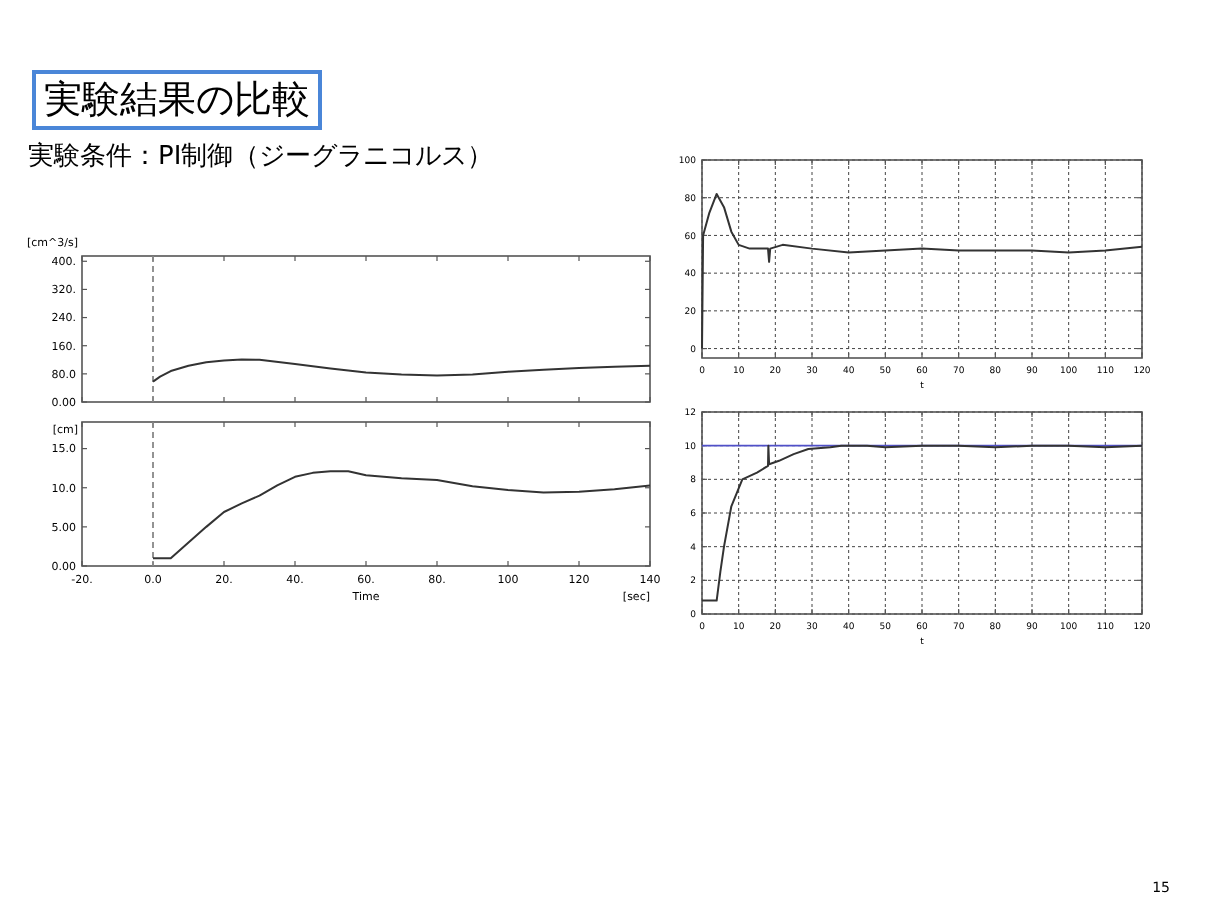 This screenshot has height=924, width=1224. I want to click on chart-title: 実験結果の比較, so click(177, 100).